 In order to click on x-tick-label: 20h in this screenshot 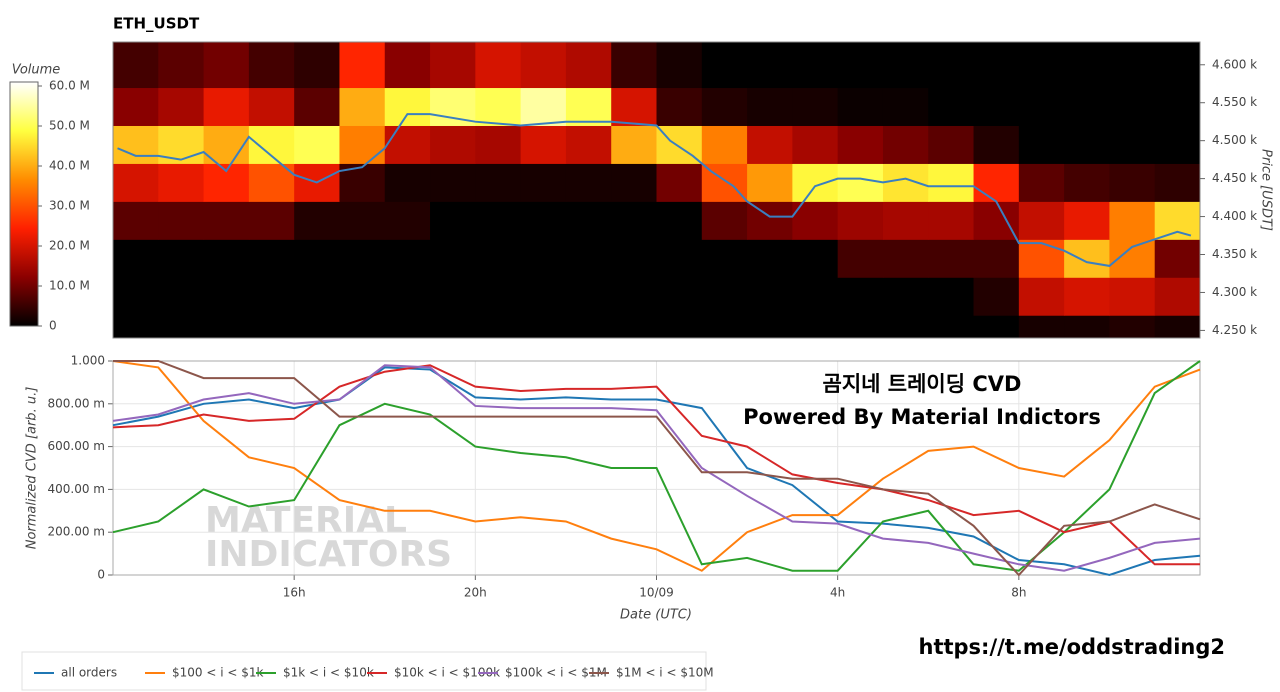, I will do `click(475, 593)`.